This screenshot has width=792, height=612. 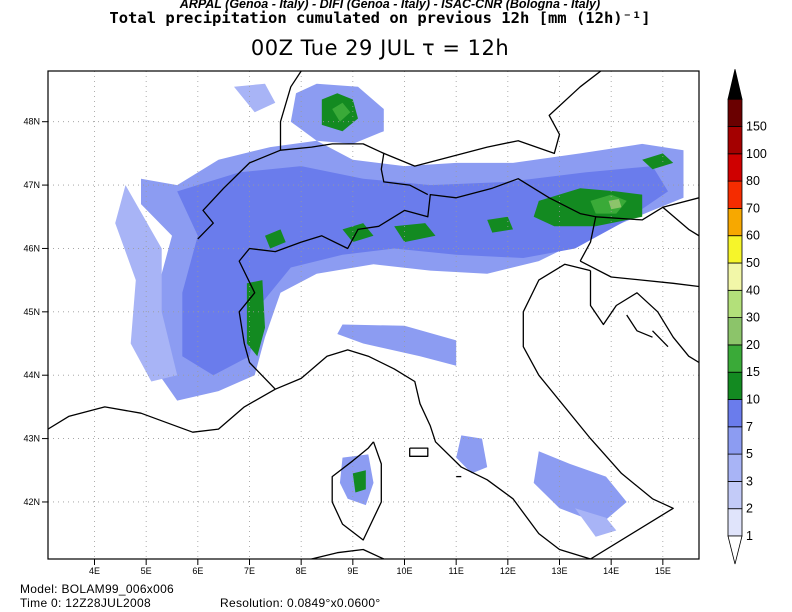 I want to click on lon-tick-label: 15E, so click(x=663, y=571).